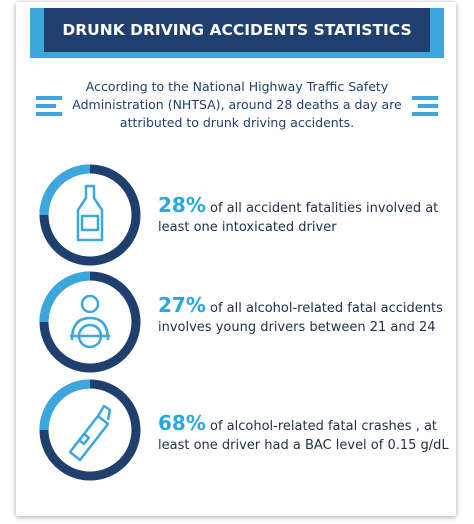 Image resolution: width=474 pixels, height=524 pixels. I want to click on stat-percent: 68%, so click(182, 423).